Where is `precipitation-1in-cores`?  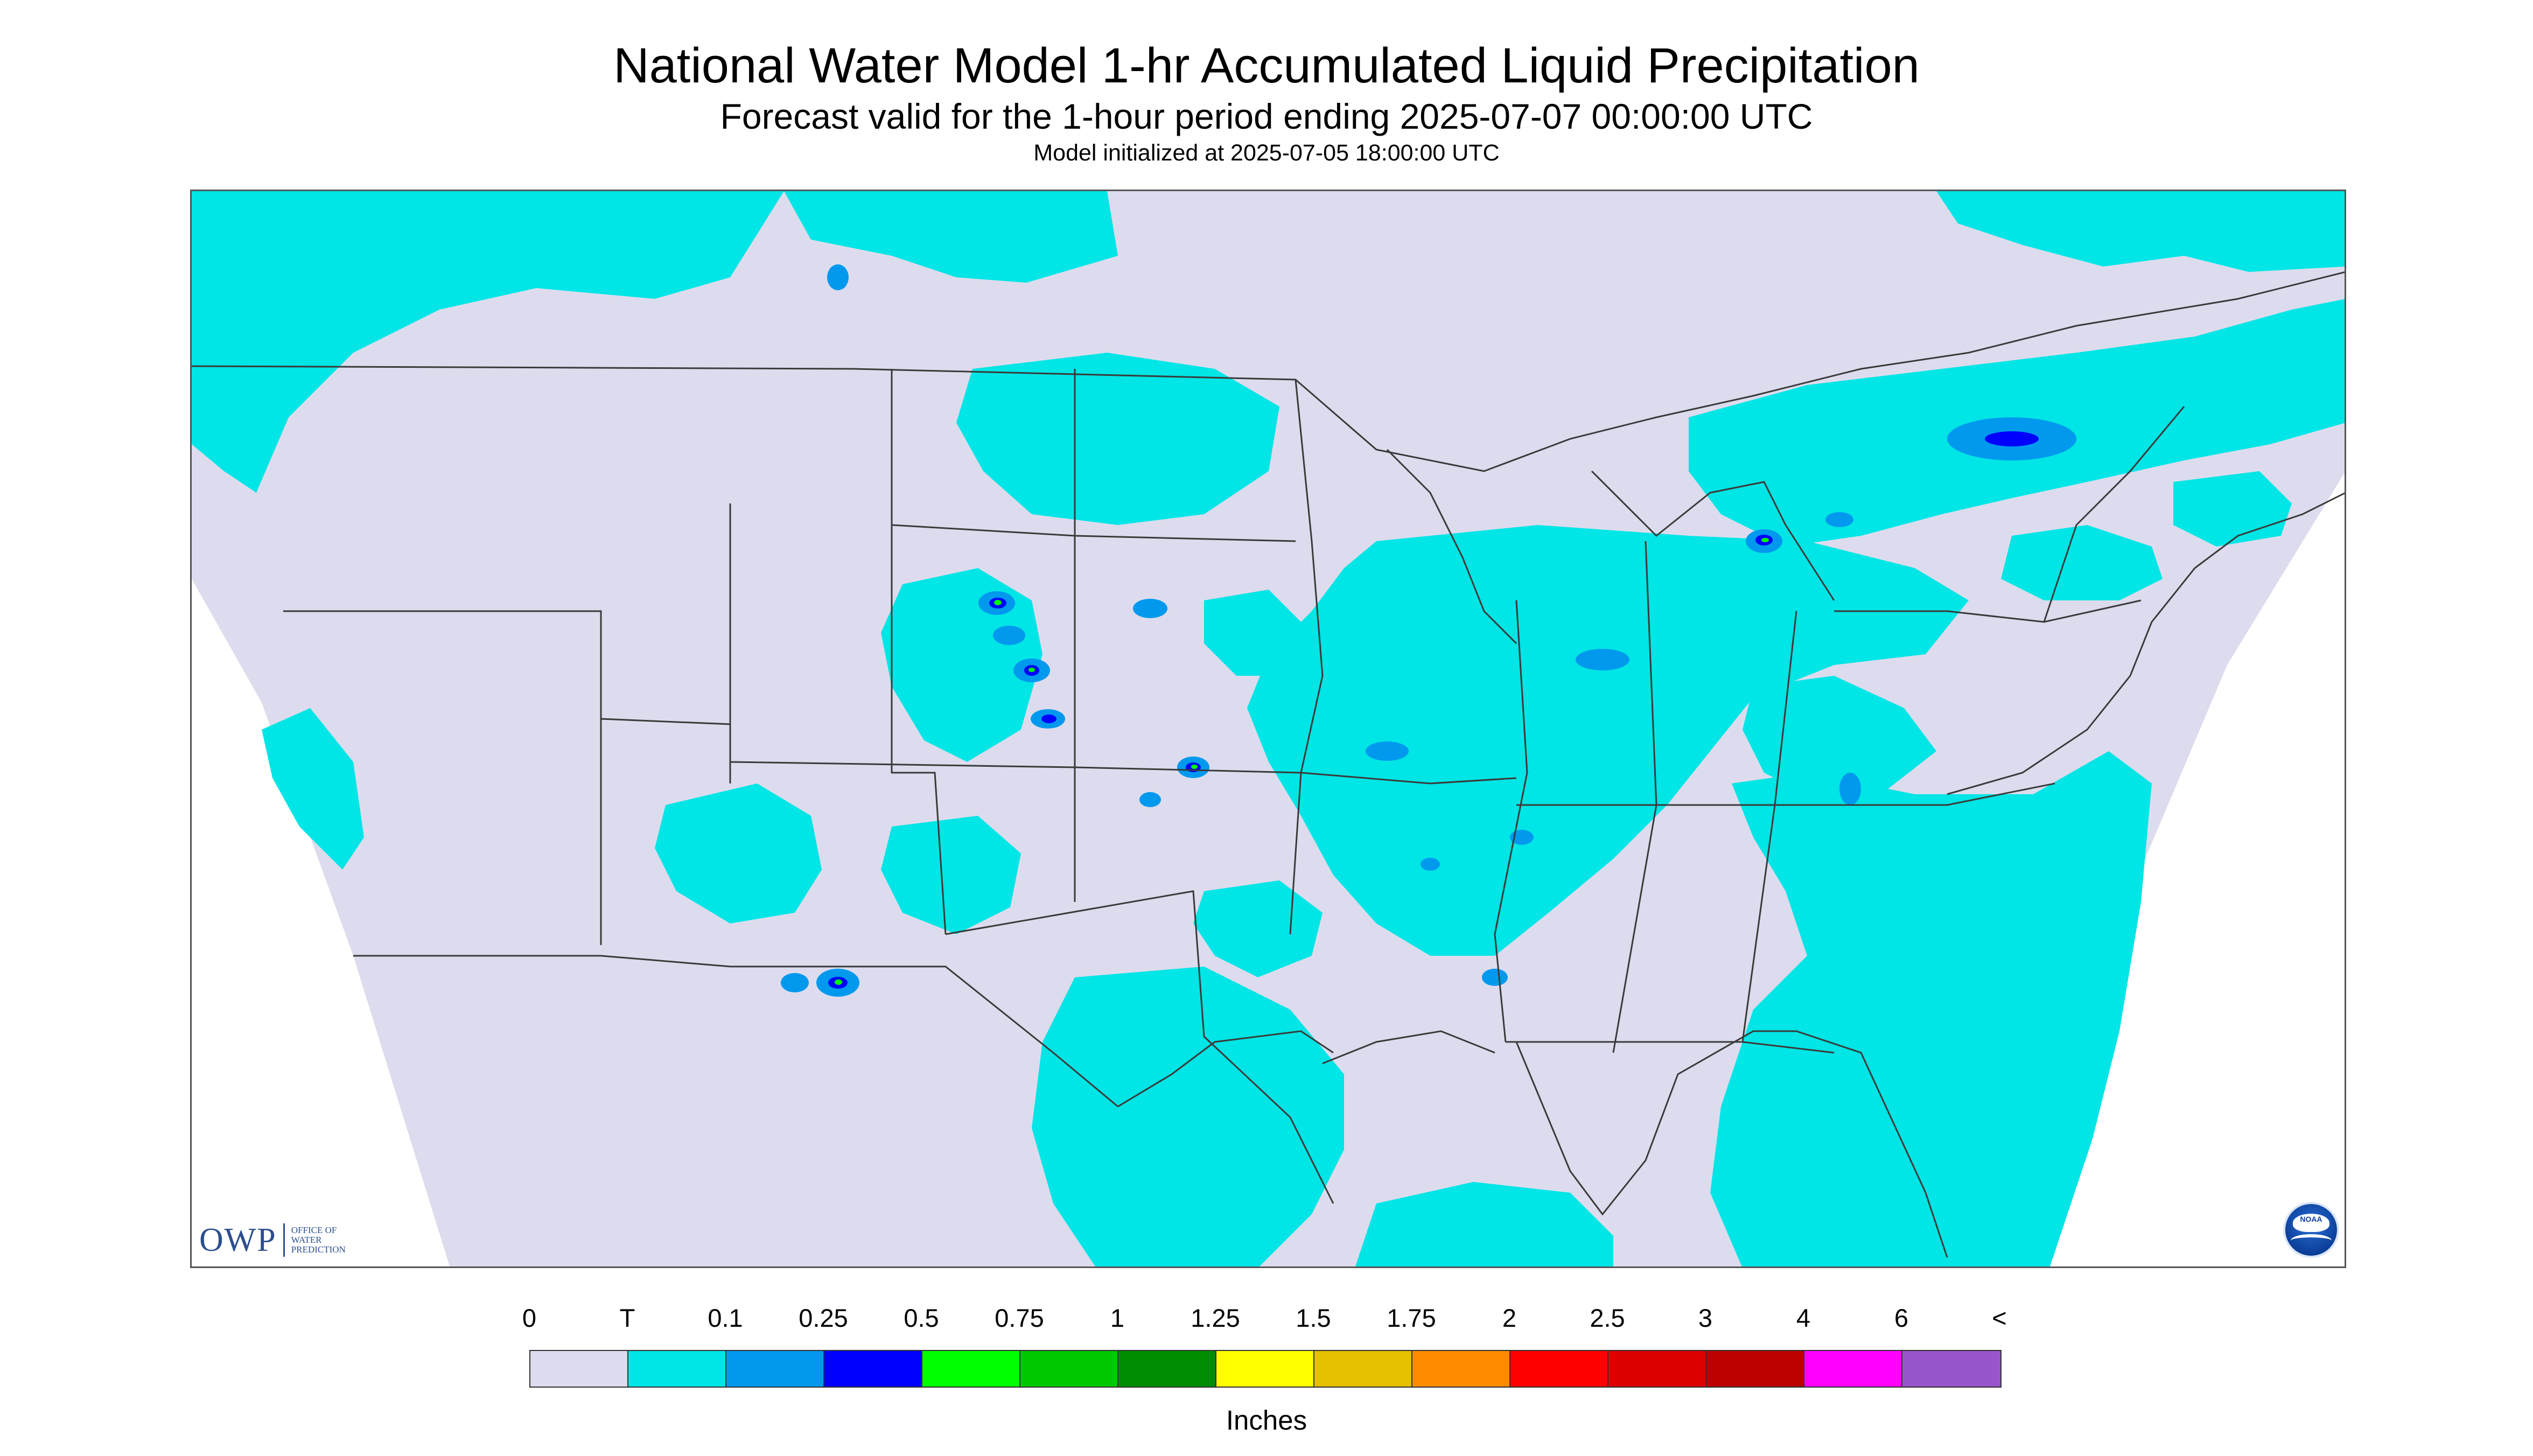
precipitation-1in-cores is located at coordinates (1302, 761).